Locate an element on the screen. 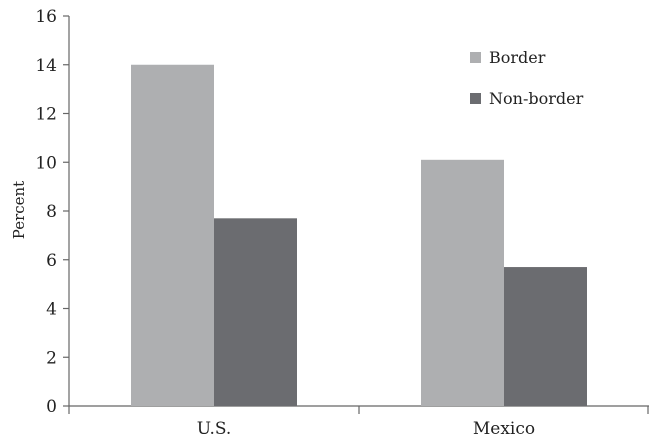  y-tick-label: 0 is located at coordinates (51, 407).